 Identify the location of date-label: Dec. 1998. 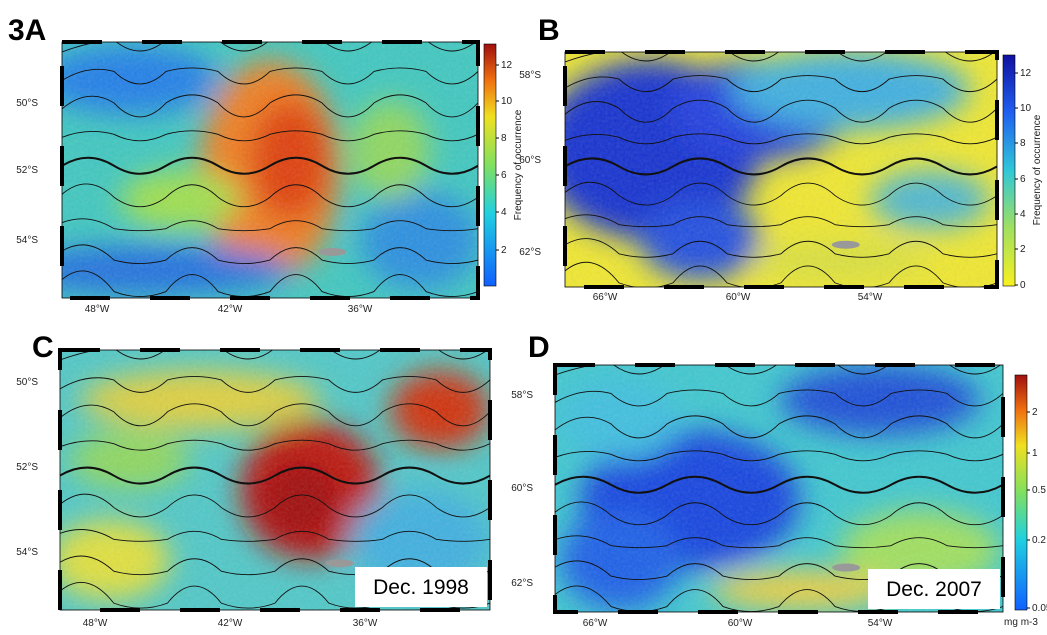
(421, 587).